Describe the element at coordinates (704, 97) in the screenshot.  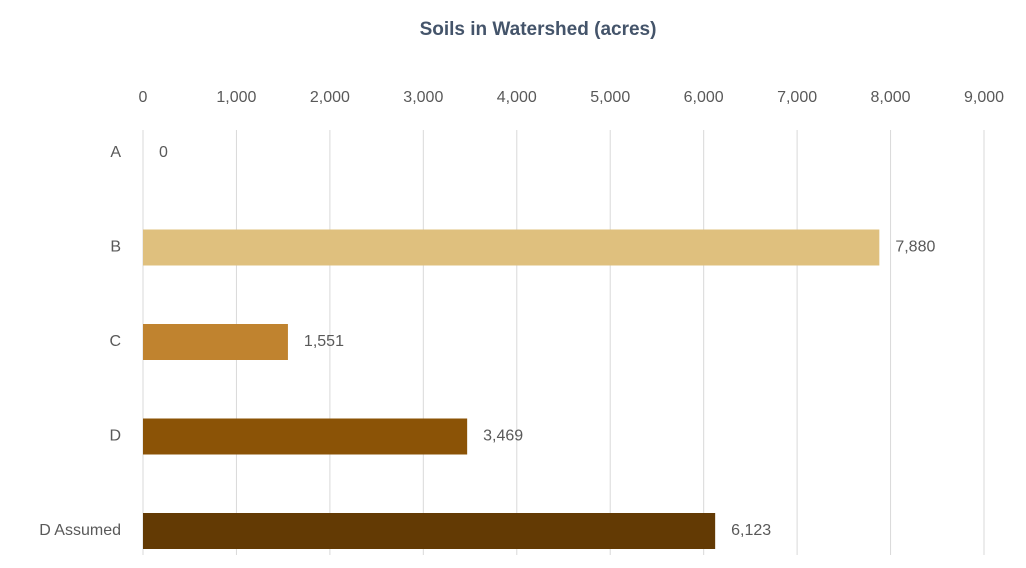
I see `x-tick-label: 6,000` at that location.